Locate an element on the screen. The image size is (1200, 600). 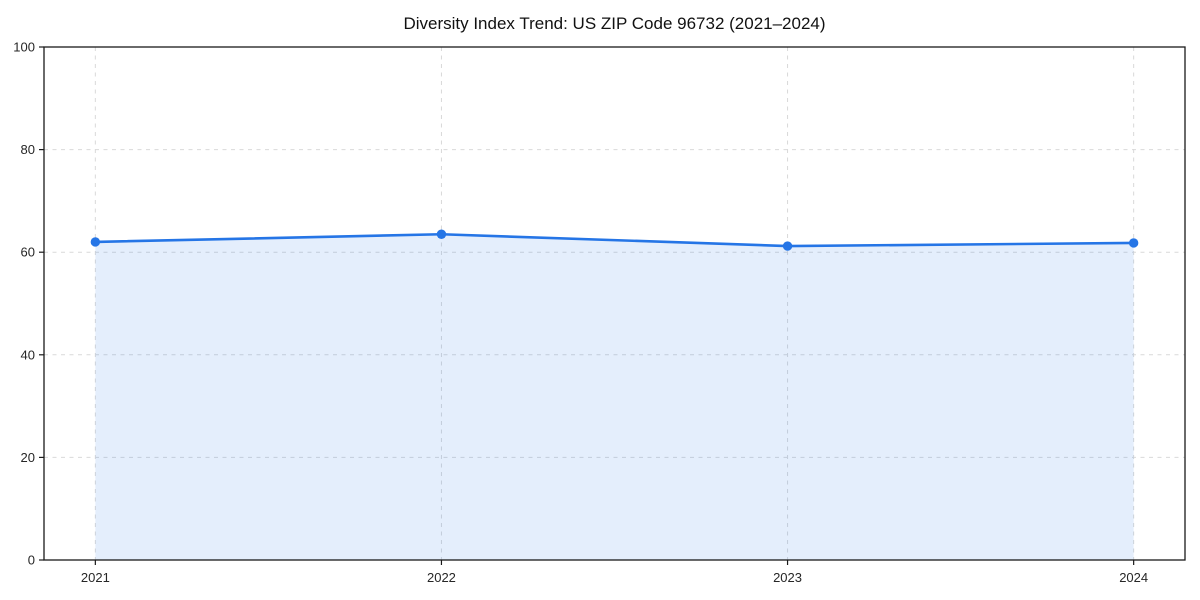
data-points is located at coordinates (614, 240).